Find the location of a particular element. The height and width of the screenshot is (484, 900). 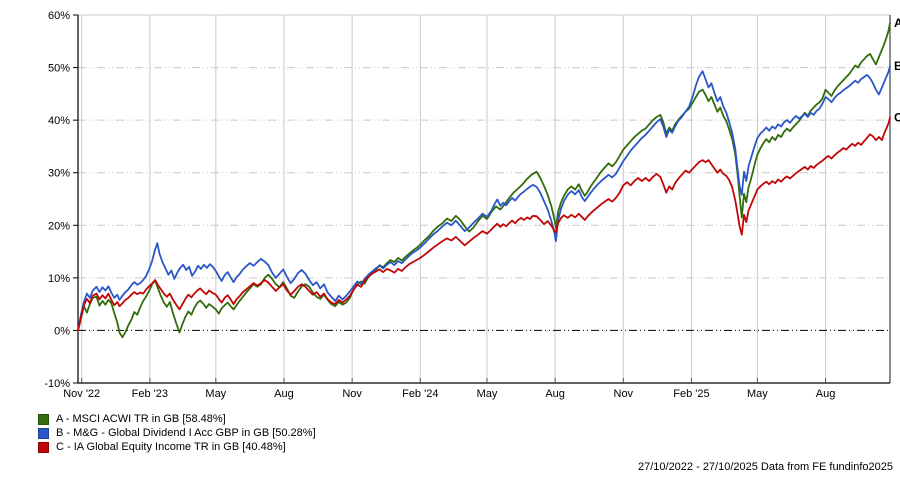

x-axis-label: Nov '22 is located at coordinates (81, 394).